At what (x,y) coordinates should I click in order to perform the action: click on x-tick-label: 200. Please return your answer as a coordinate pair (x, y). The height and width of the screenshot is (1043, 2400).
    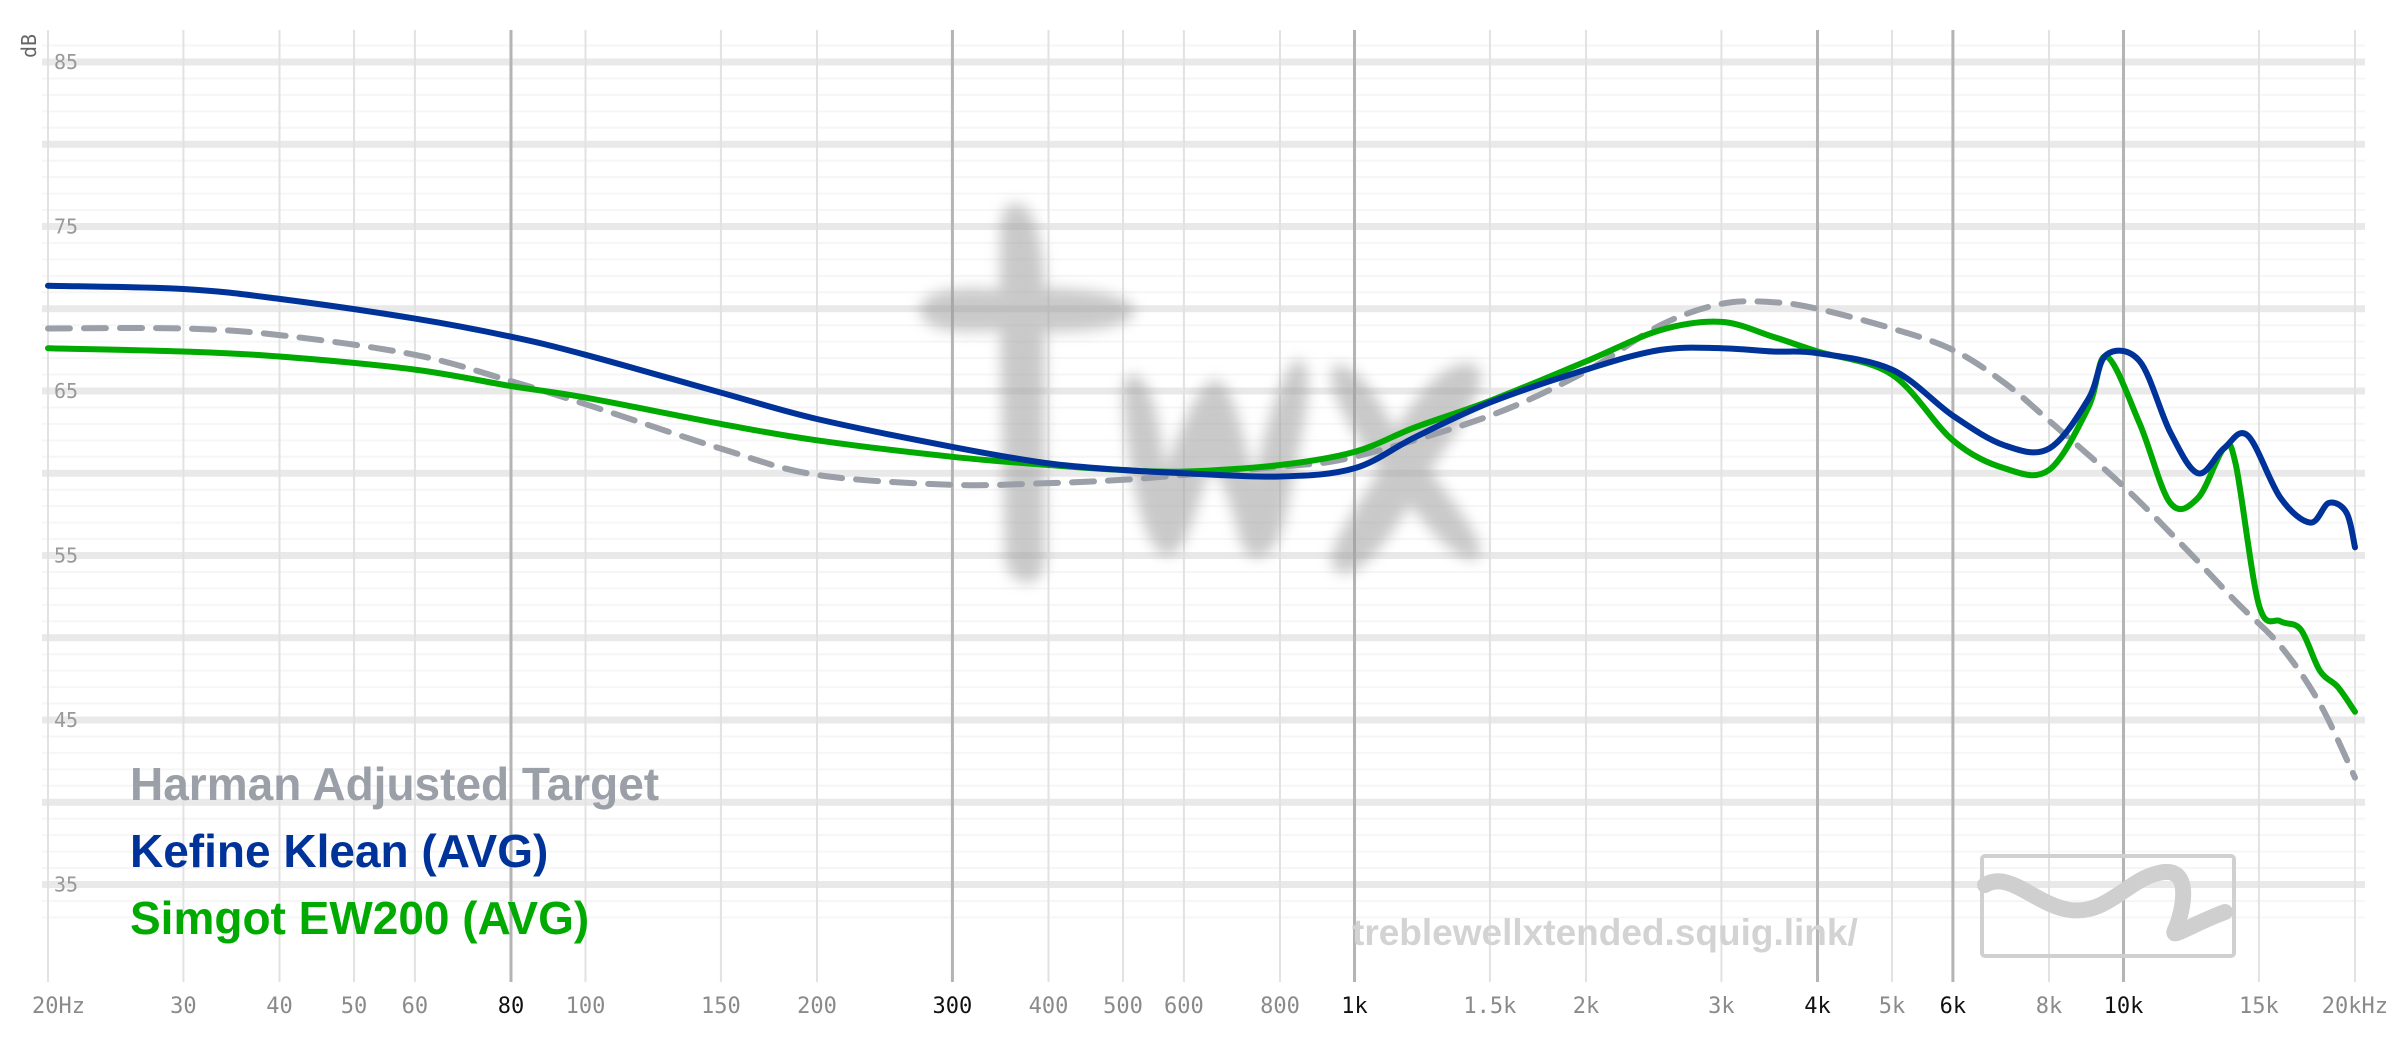
    Looking at the image, I should click on (817, 1006).